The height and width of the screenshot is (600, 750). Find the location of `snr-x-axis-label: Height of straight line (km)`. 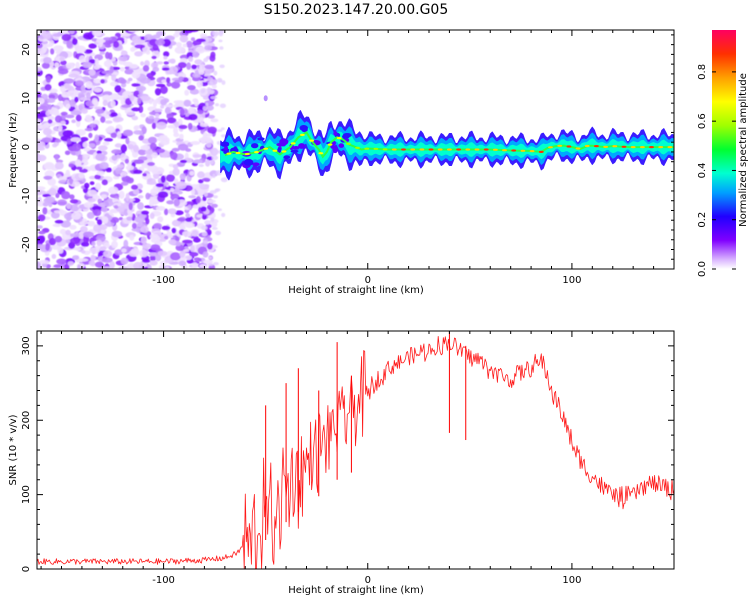

snr-x-axis-label: Height of straight line (km) is located at coordinates (356, 590).